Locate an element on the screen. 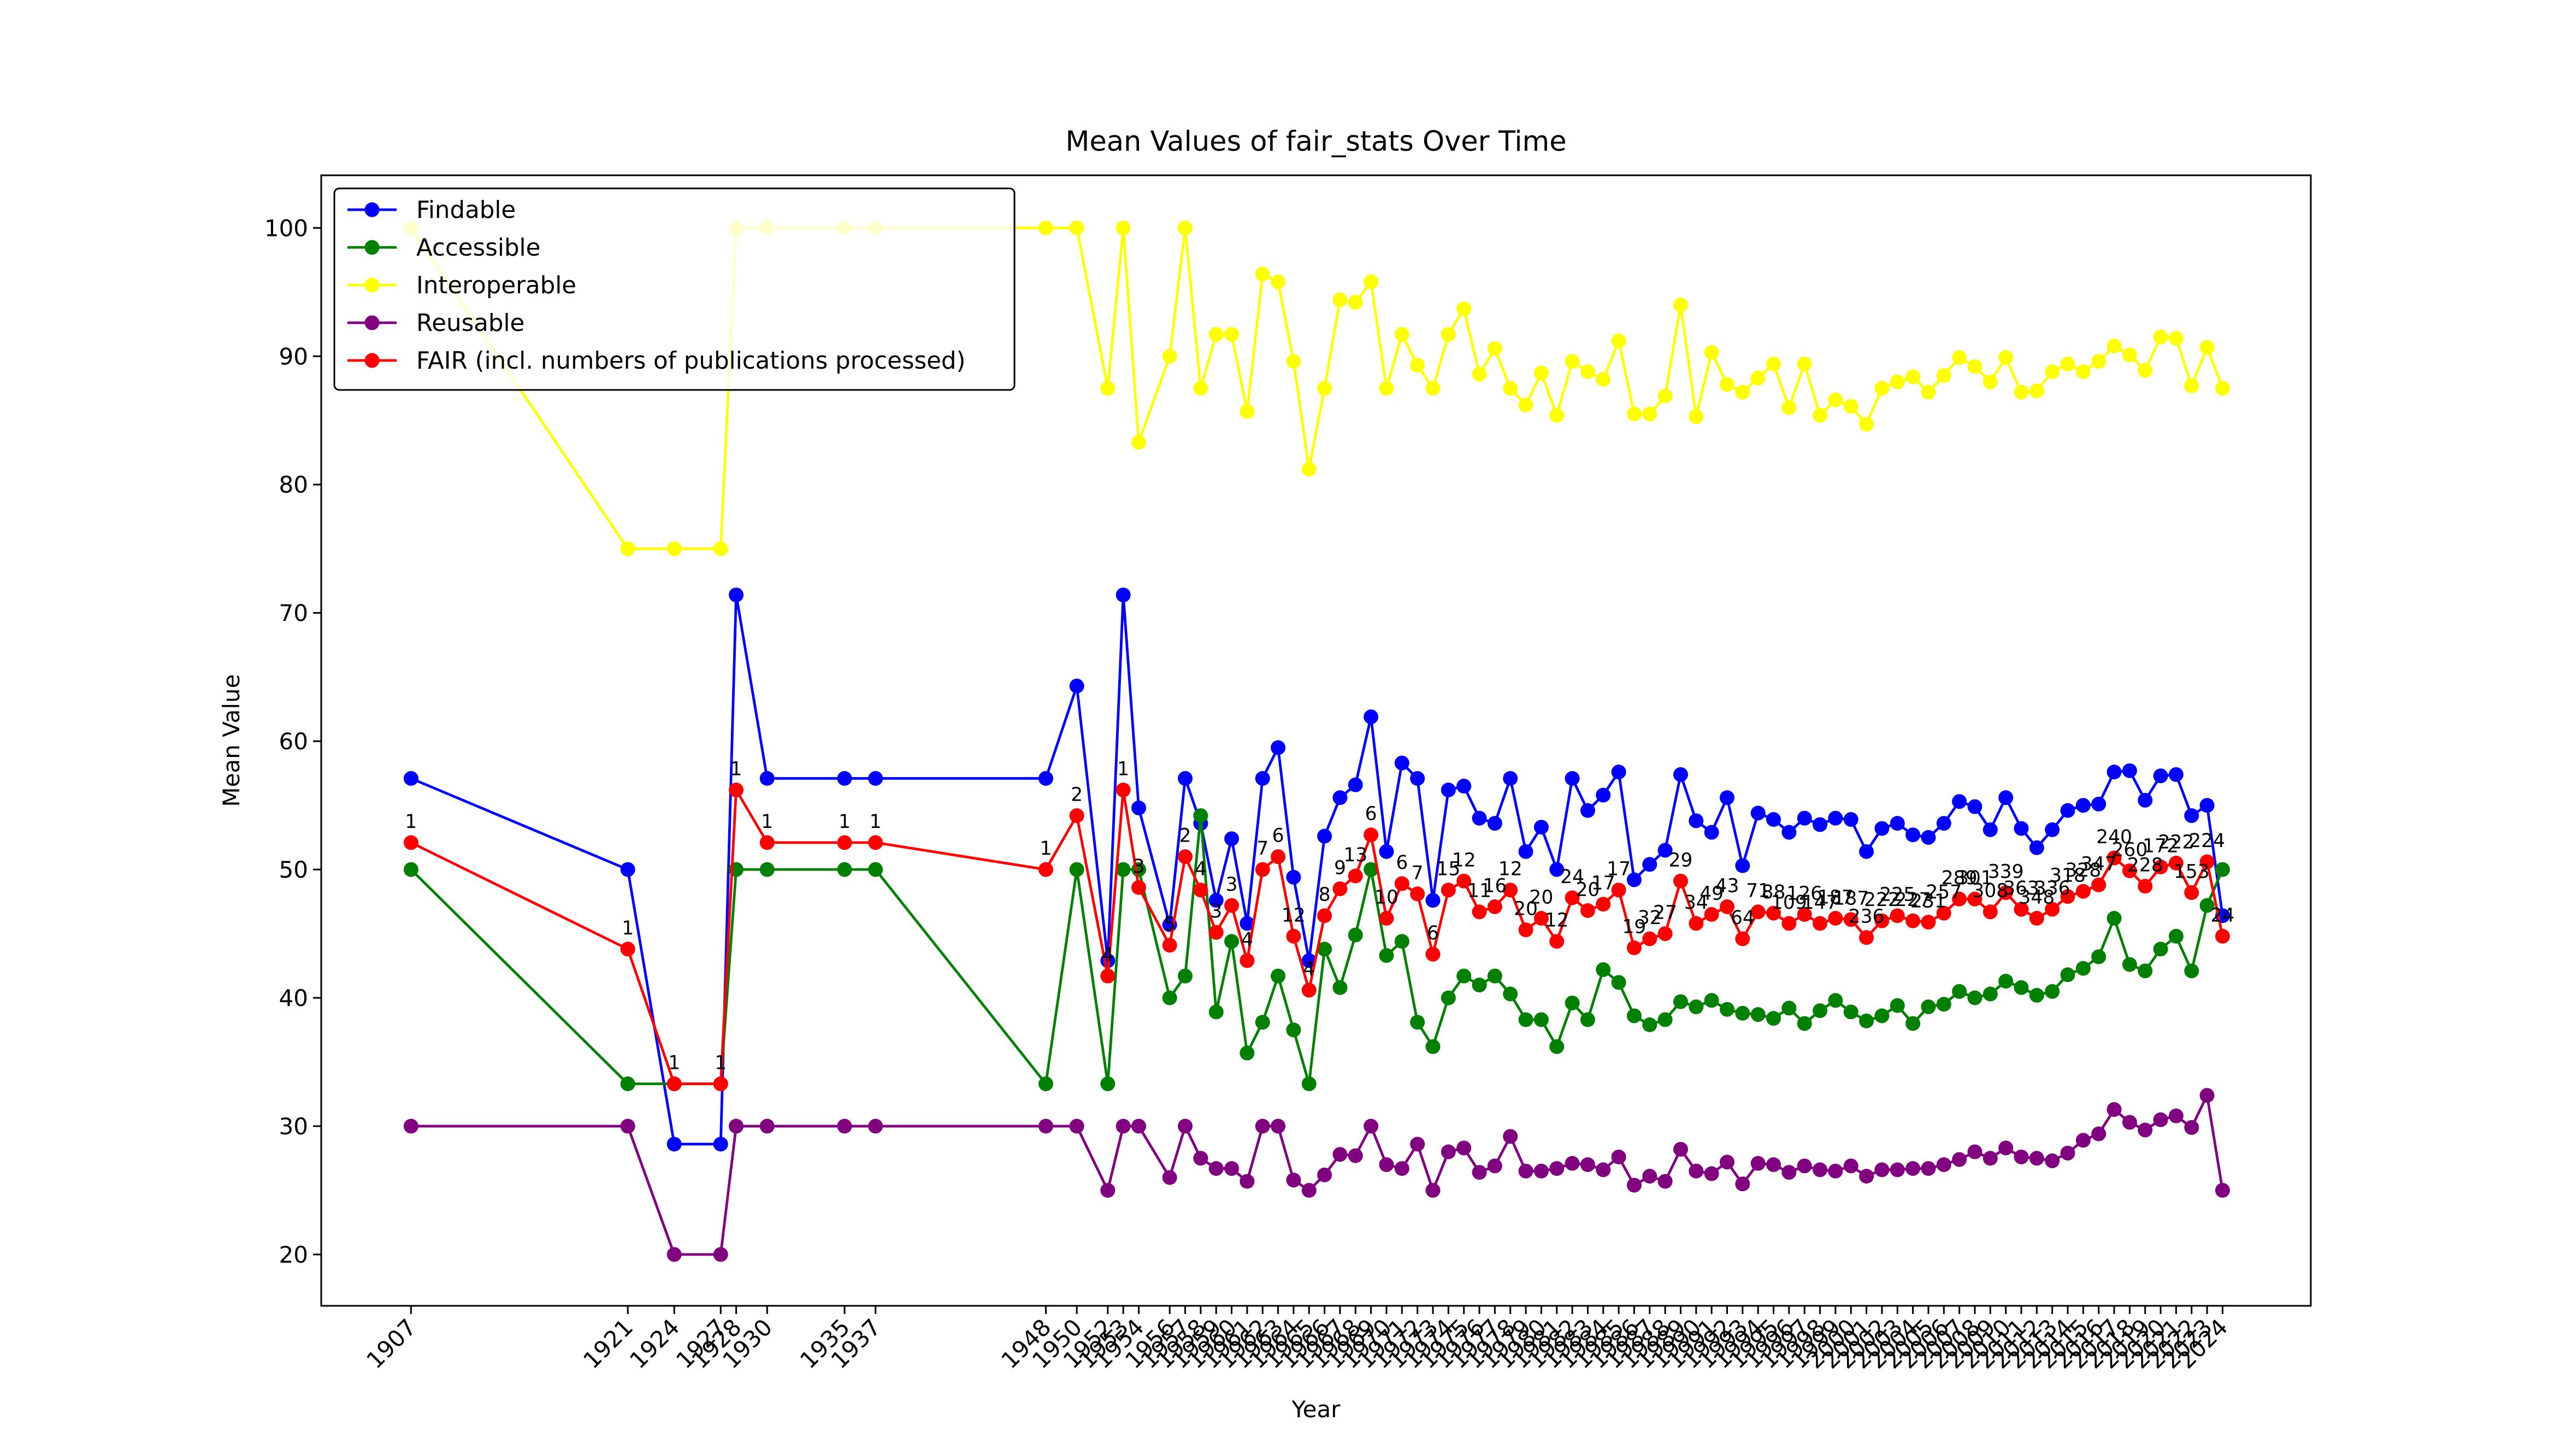 This screenshot has width=2549, height=1456. y-tick-label: 20 is located at coordinates (293, 1254).